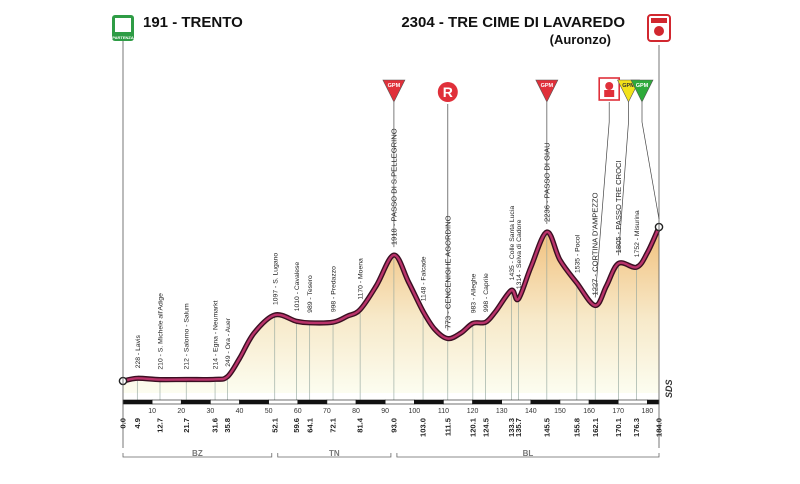 The image size is (800, 484). I want to click on x-tick-label: 100, so click(414, 411).